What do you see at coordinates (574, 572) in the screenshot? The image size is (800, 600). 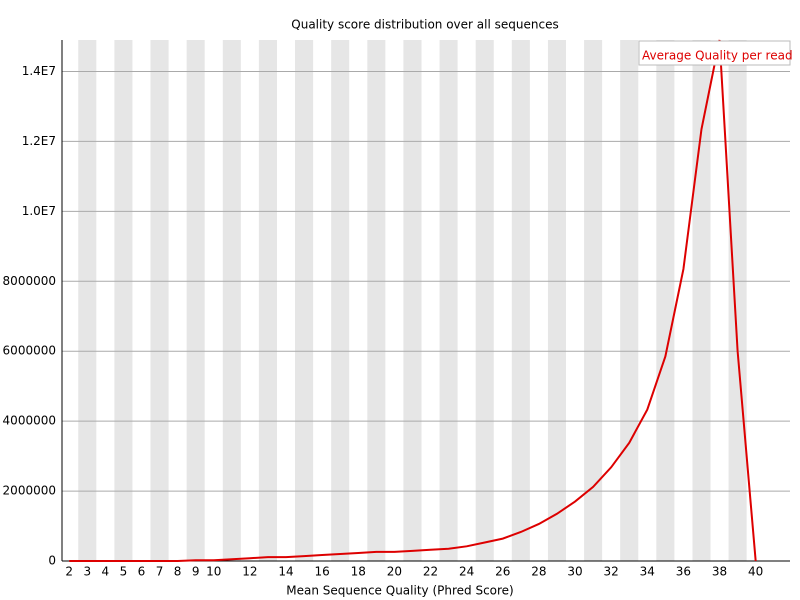 I see `x-tick-label: 30` at bounding box center [574, 572].